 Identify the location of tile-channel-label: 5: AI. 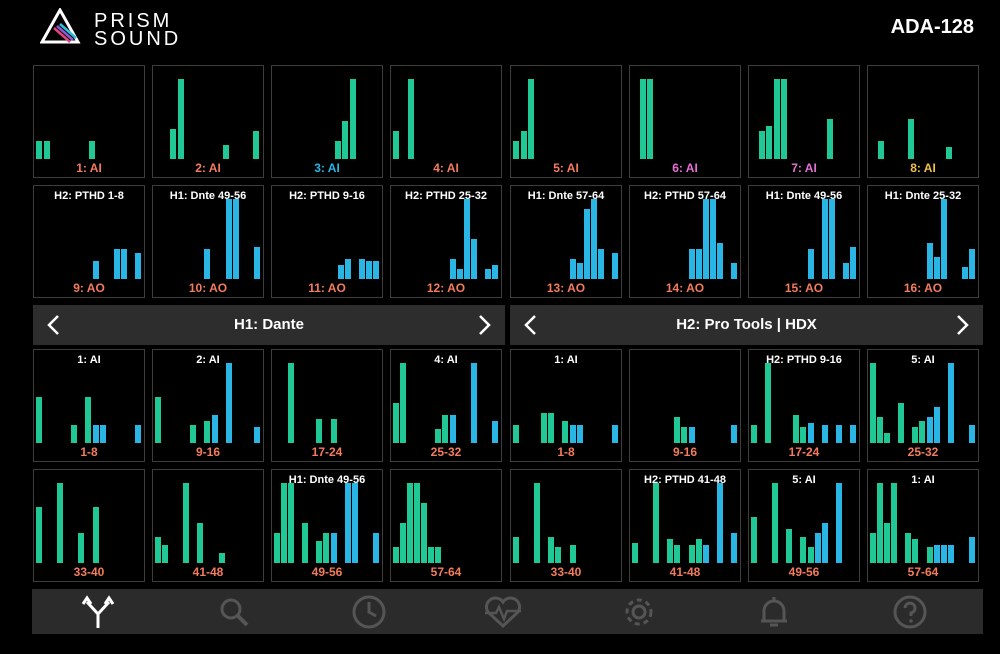
(566, 168).